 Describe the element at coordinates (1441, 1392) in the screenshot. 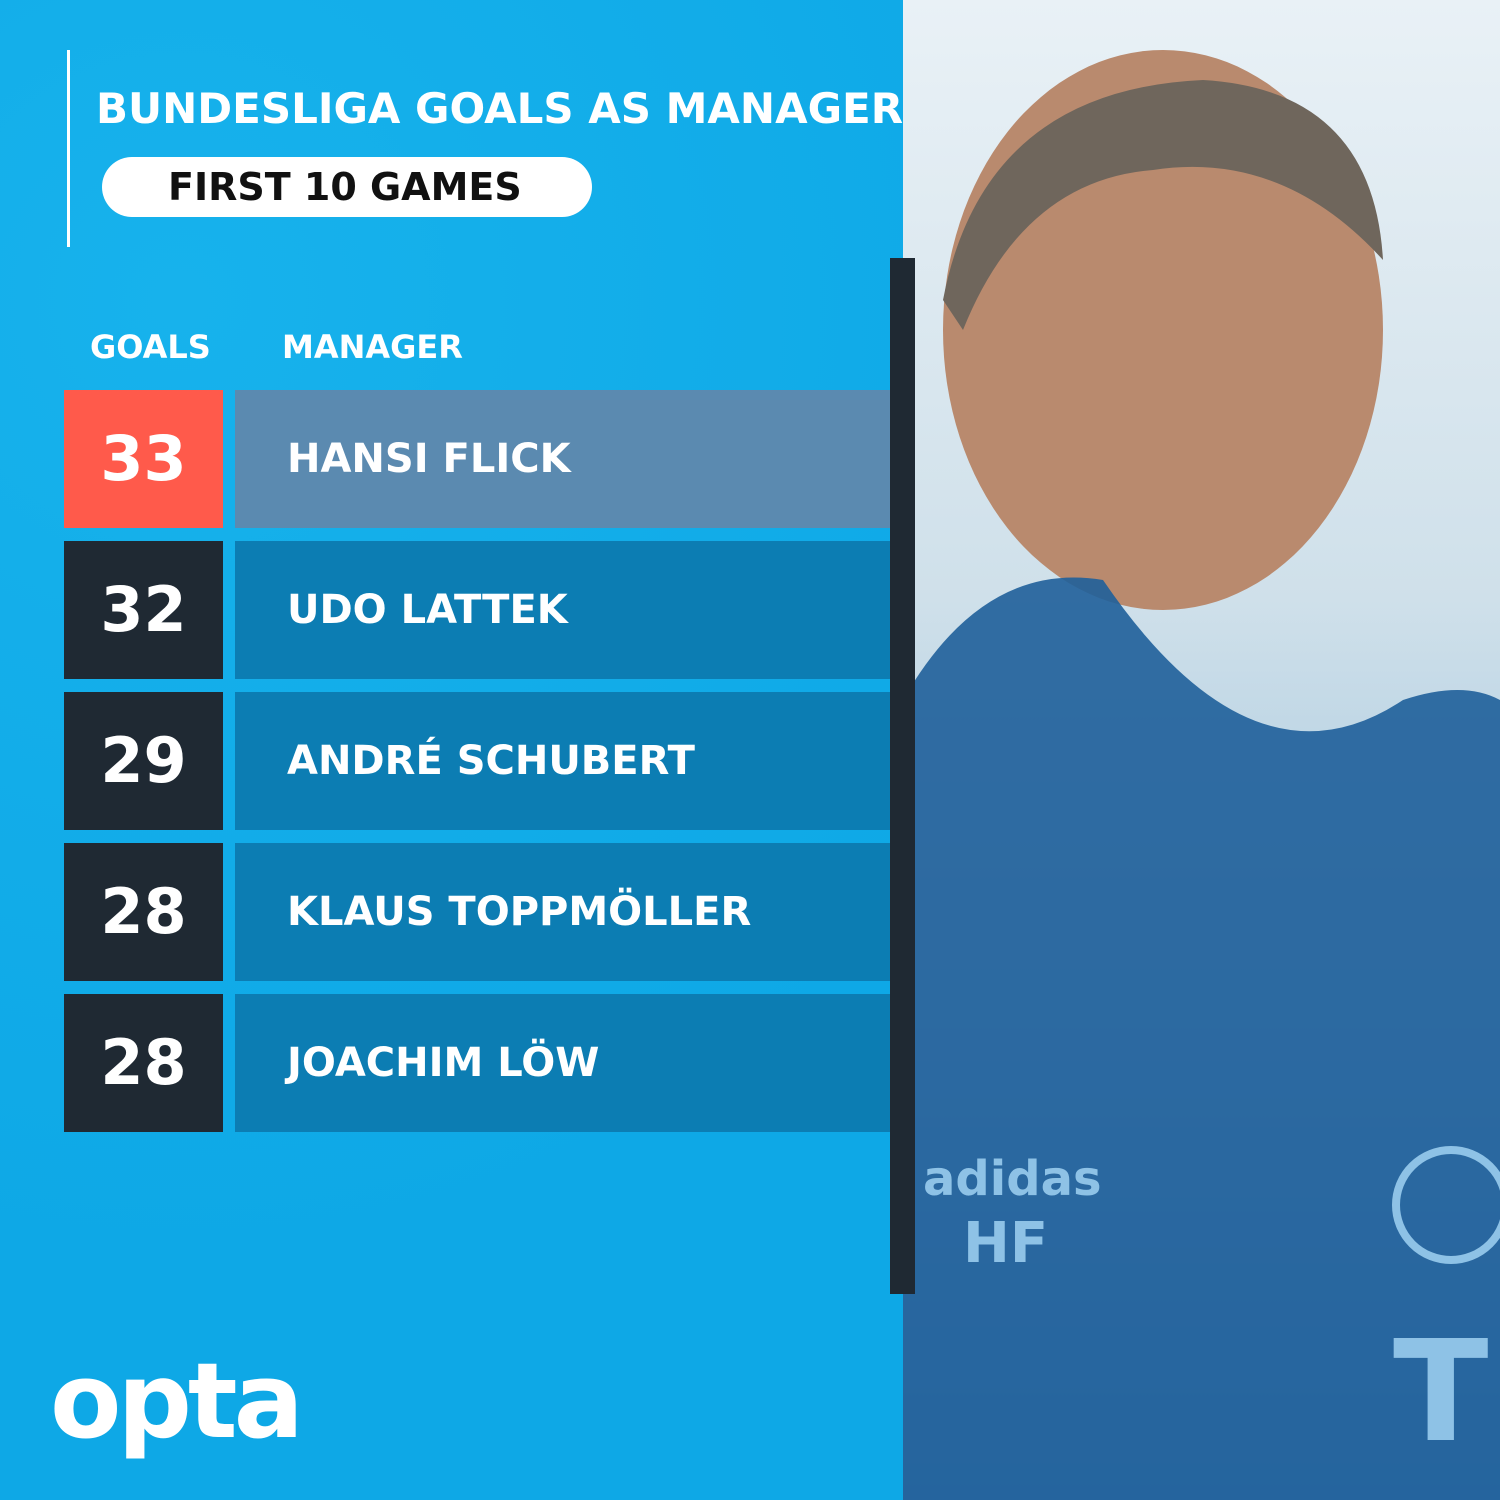

I see `sponsor-logo: T` at that location.